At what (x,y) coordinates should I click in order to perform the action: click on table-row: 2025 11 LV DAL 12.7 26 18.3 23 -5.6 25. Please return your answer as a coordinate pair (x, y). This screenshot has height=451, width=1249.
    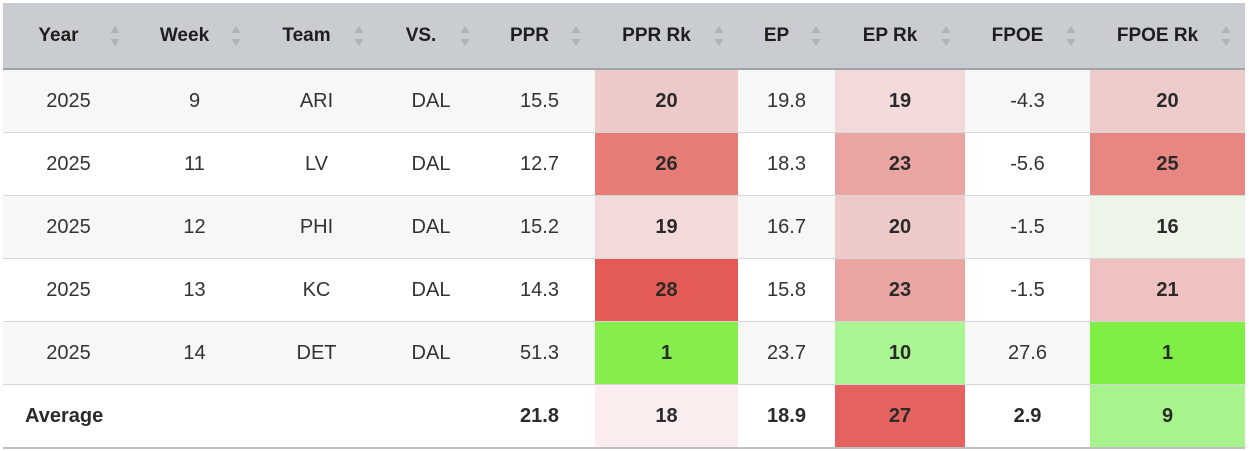
    Looking at the image, I should click on (624, 164).